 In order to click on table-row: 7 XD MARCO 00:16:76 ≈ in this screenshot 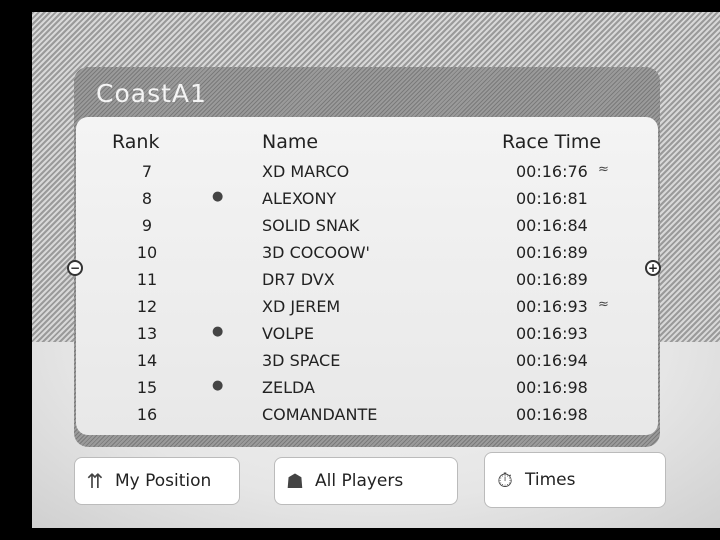, I will do `click(367, 172)`.